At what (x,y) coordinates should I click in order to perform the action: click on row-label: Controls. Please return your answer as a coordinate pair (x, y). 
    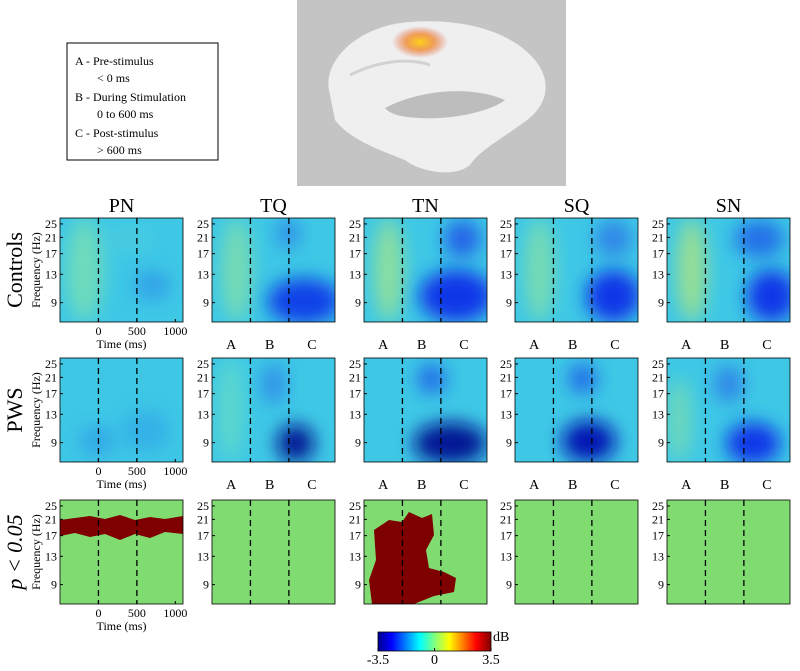
    Looking at the image, I should click on (14, 270).